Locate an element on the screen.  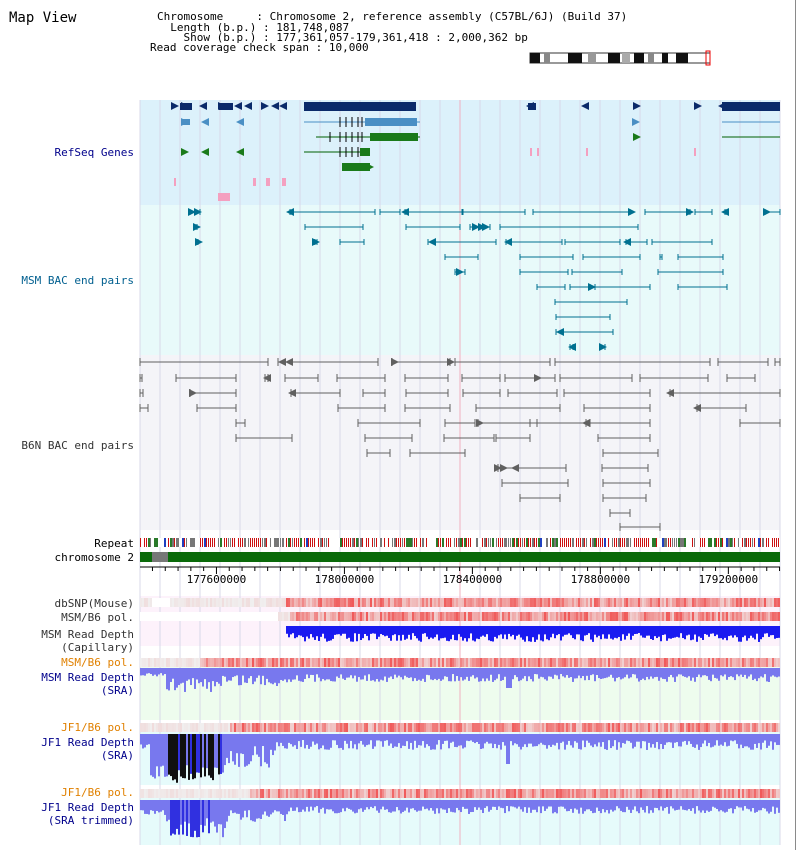
gene-exon-marker is located at coordinates (370, 167).